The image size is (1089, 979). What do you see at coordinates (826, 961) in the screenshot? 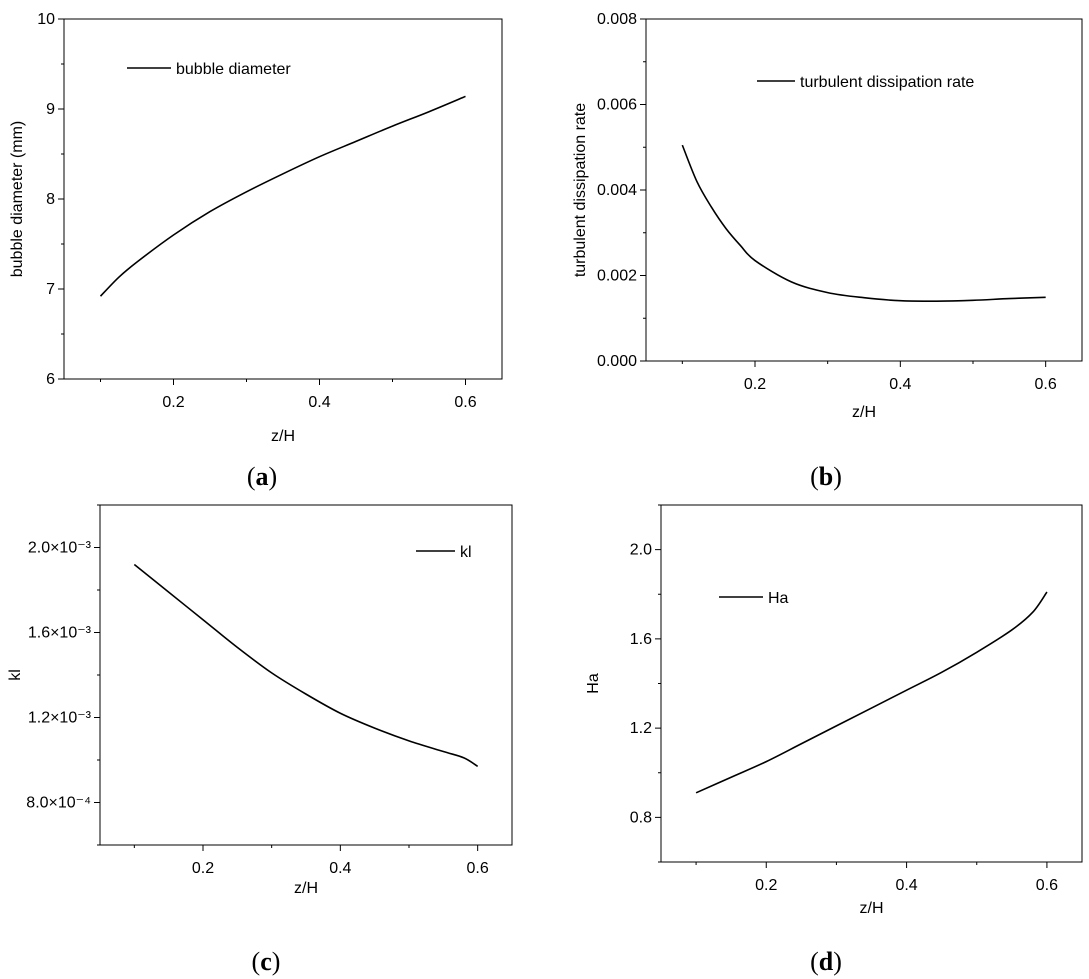
I see `panel-caption: (d)` at bounding box center [826, 961].